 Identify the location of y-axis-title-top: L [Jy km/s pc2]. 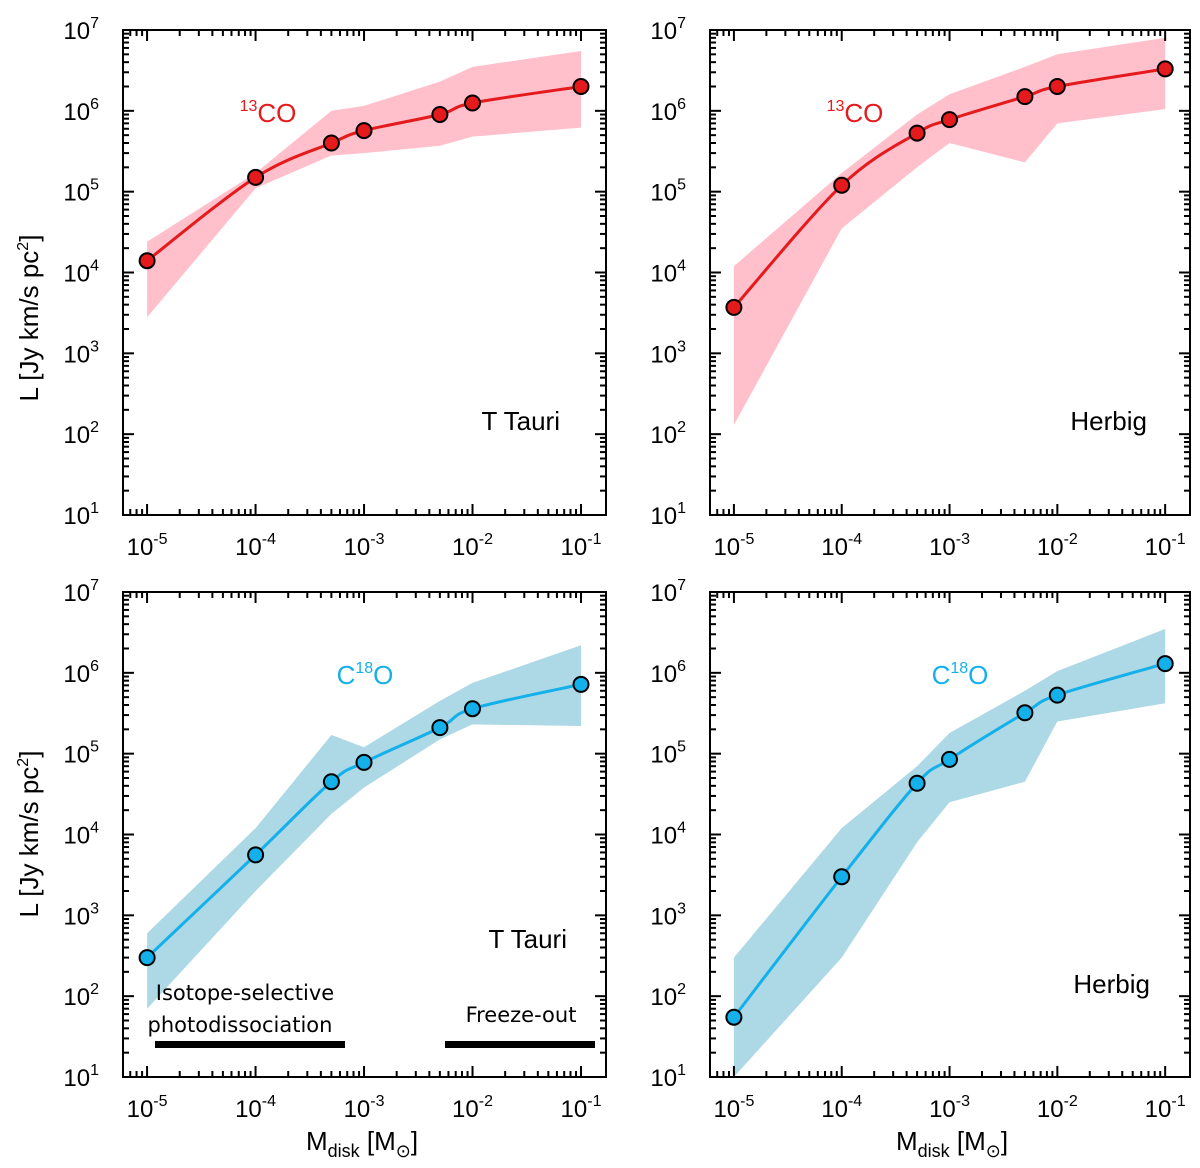
(29, 318).